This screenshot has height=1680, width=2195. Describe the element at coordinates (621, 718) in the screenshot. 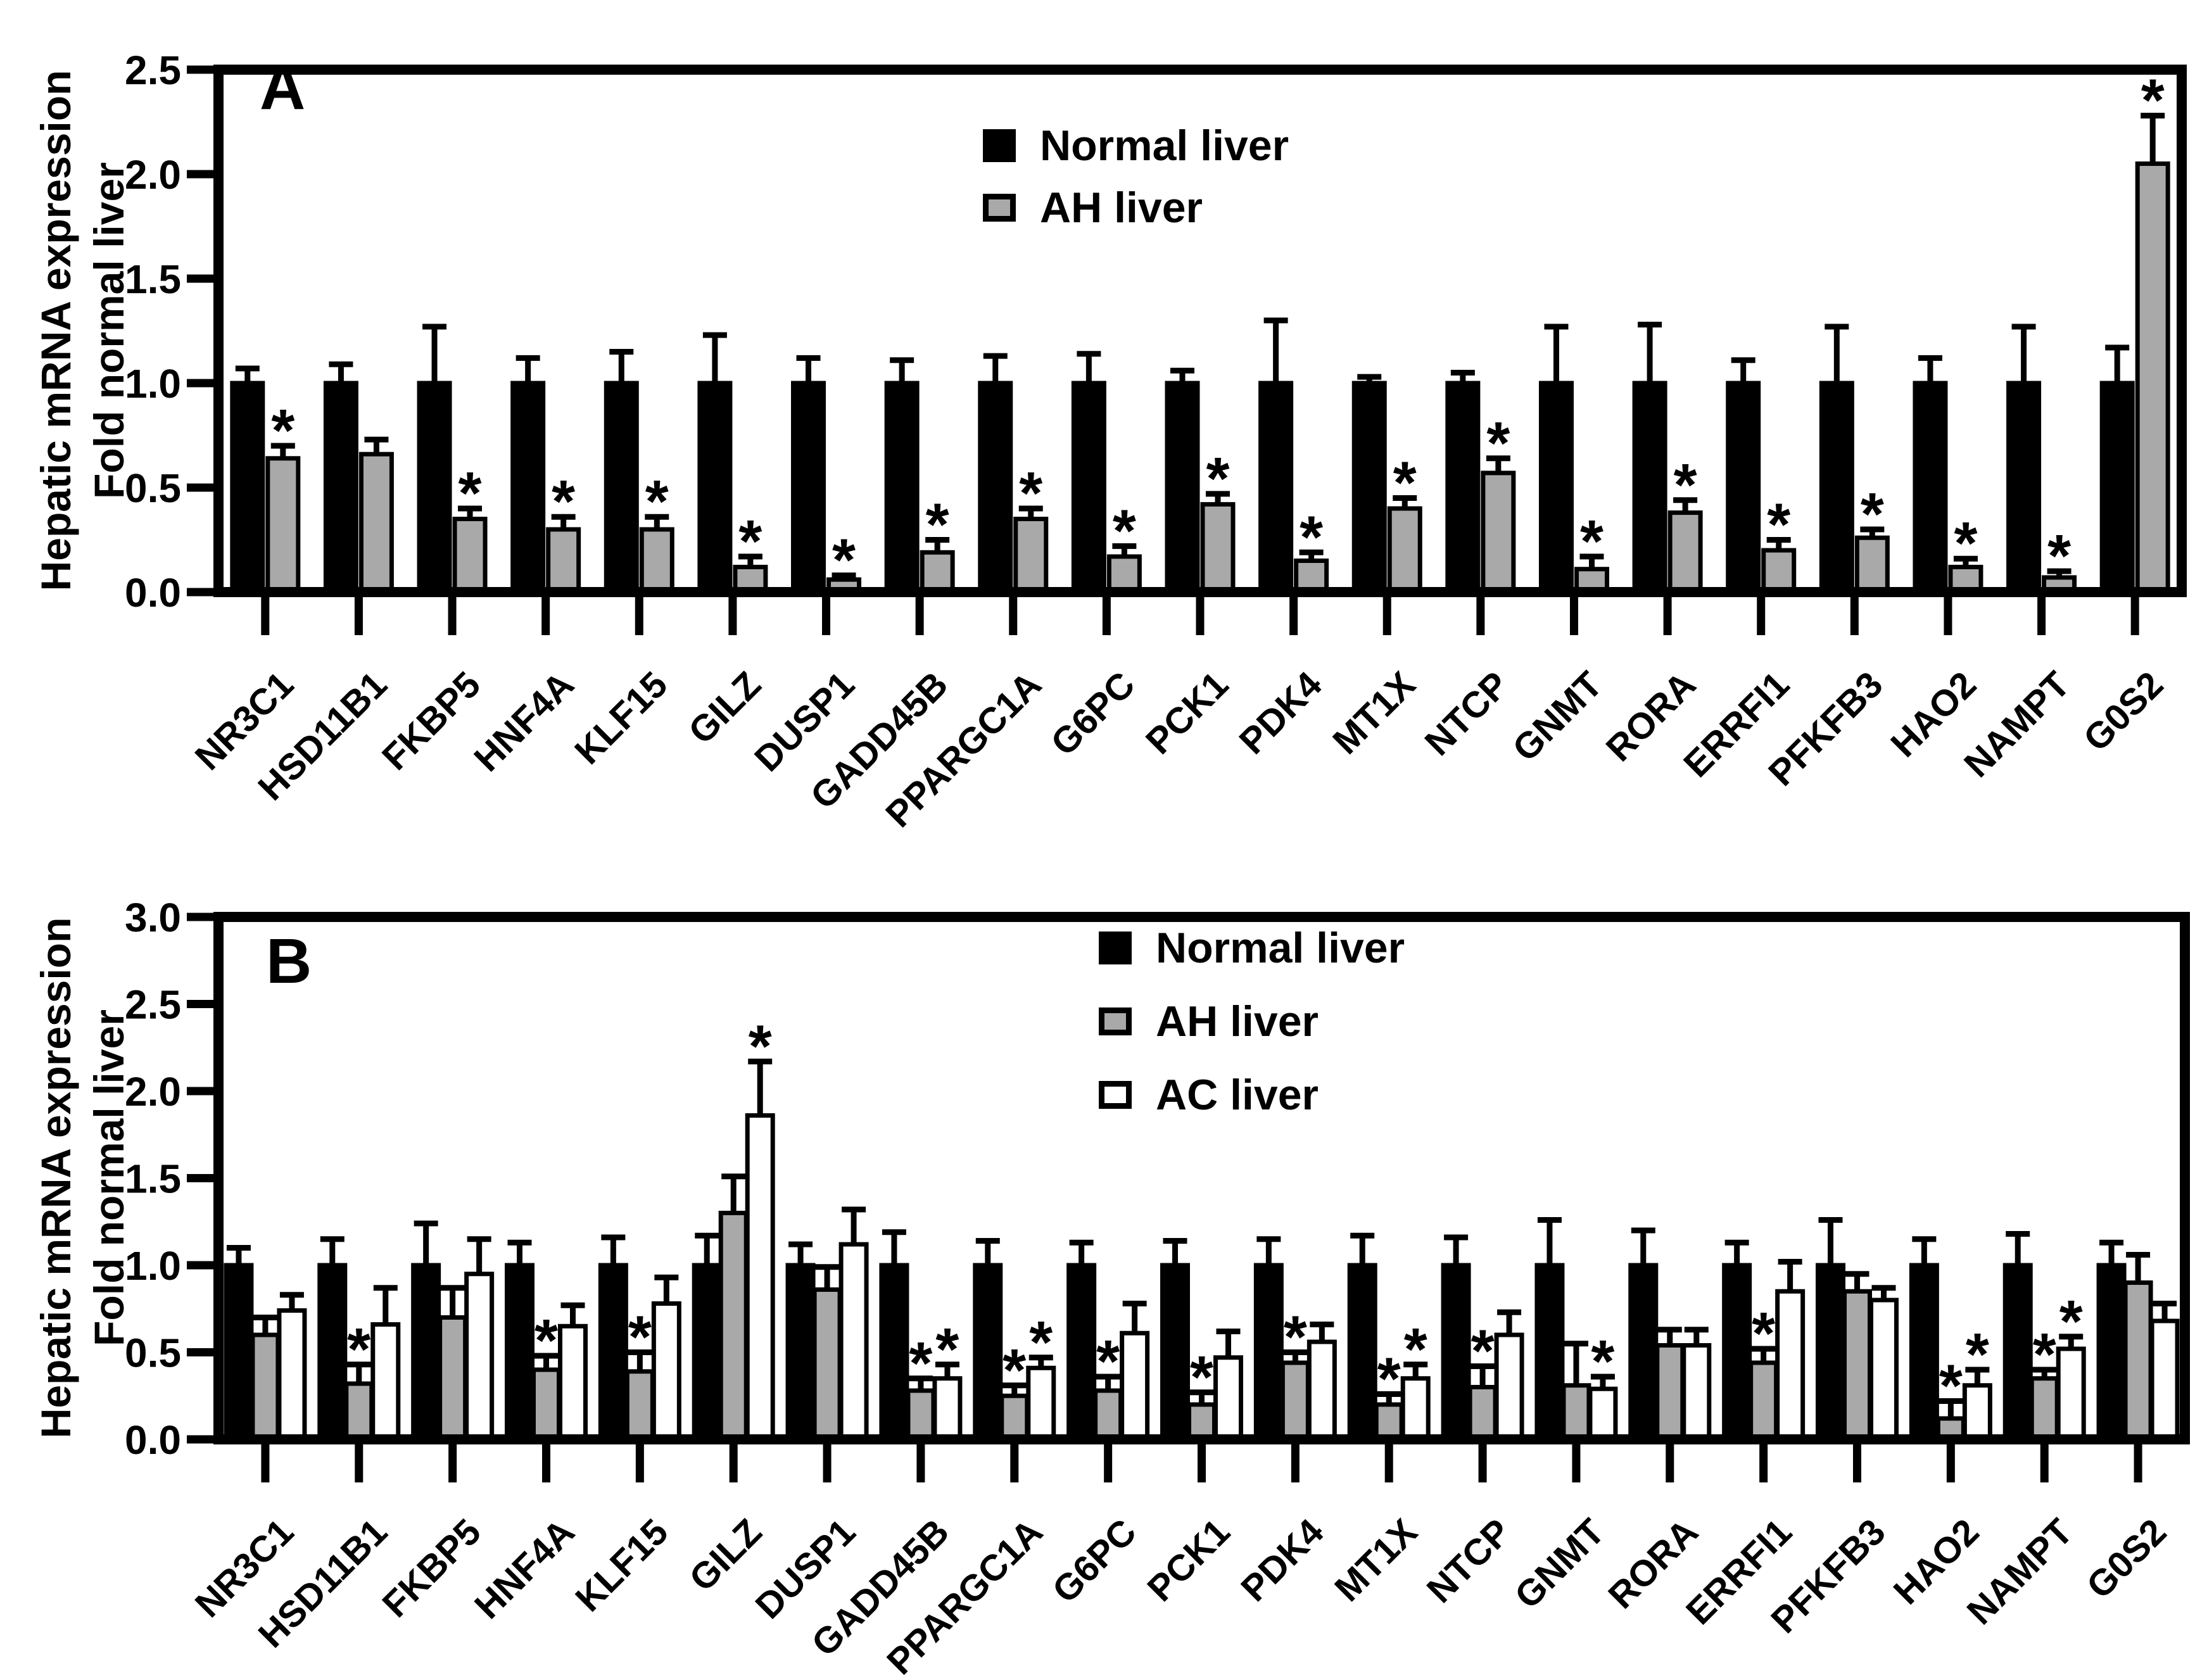

I see `gene-tick-label: KLF15` at that location.